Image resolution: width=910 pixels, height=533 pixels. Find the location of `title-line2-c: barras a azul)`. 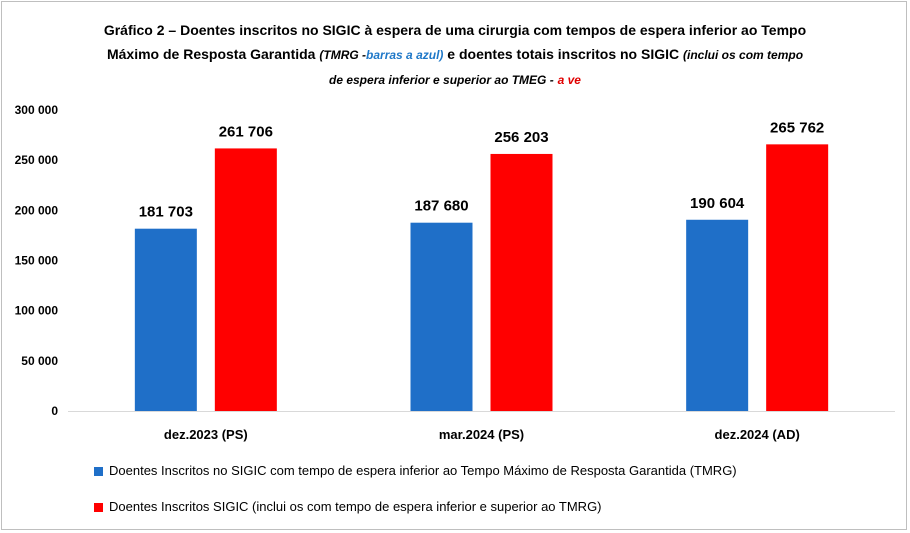

title-line2-c: barras a azul) is located at coordinates (405, 55).